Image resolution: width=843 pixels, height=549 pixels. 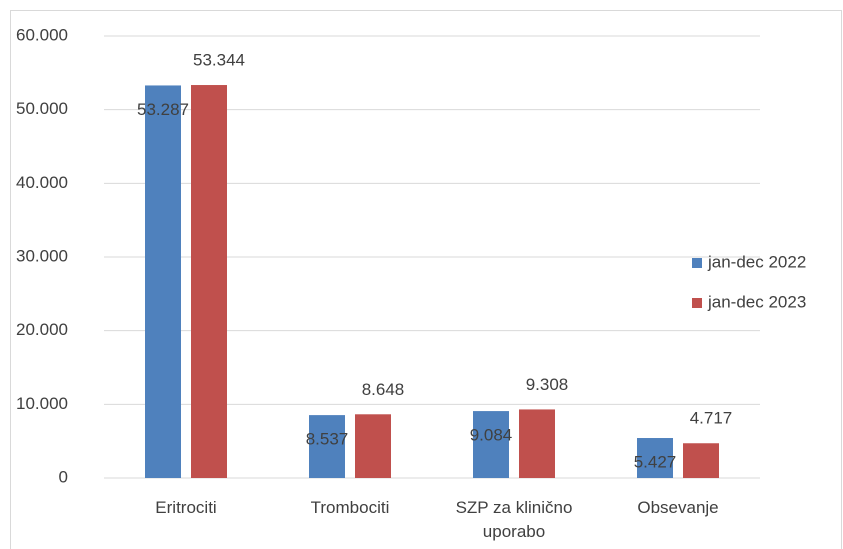 I want to click on legend-label: jan-dec 2022, so click(x=756, y=261).